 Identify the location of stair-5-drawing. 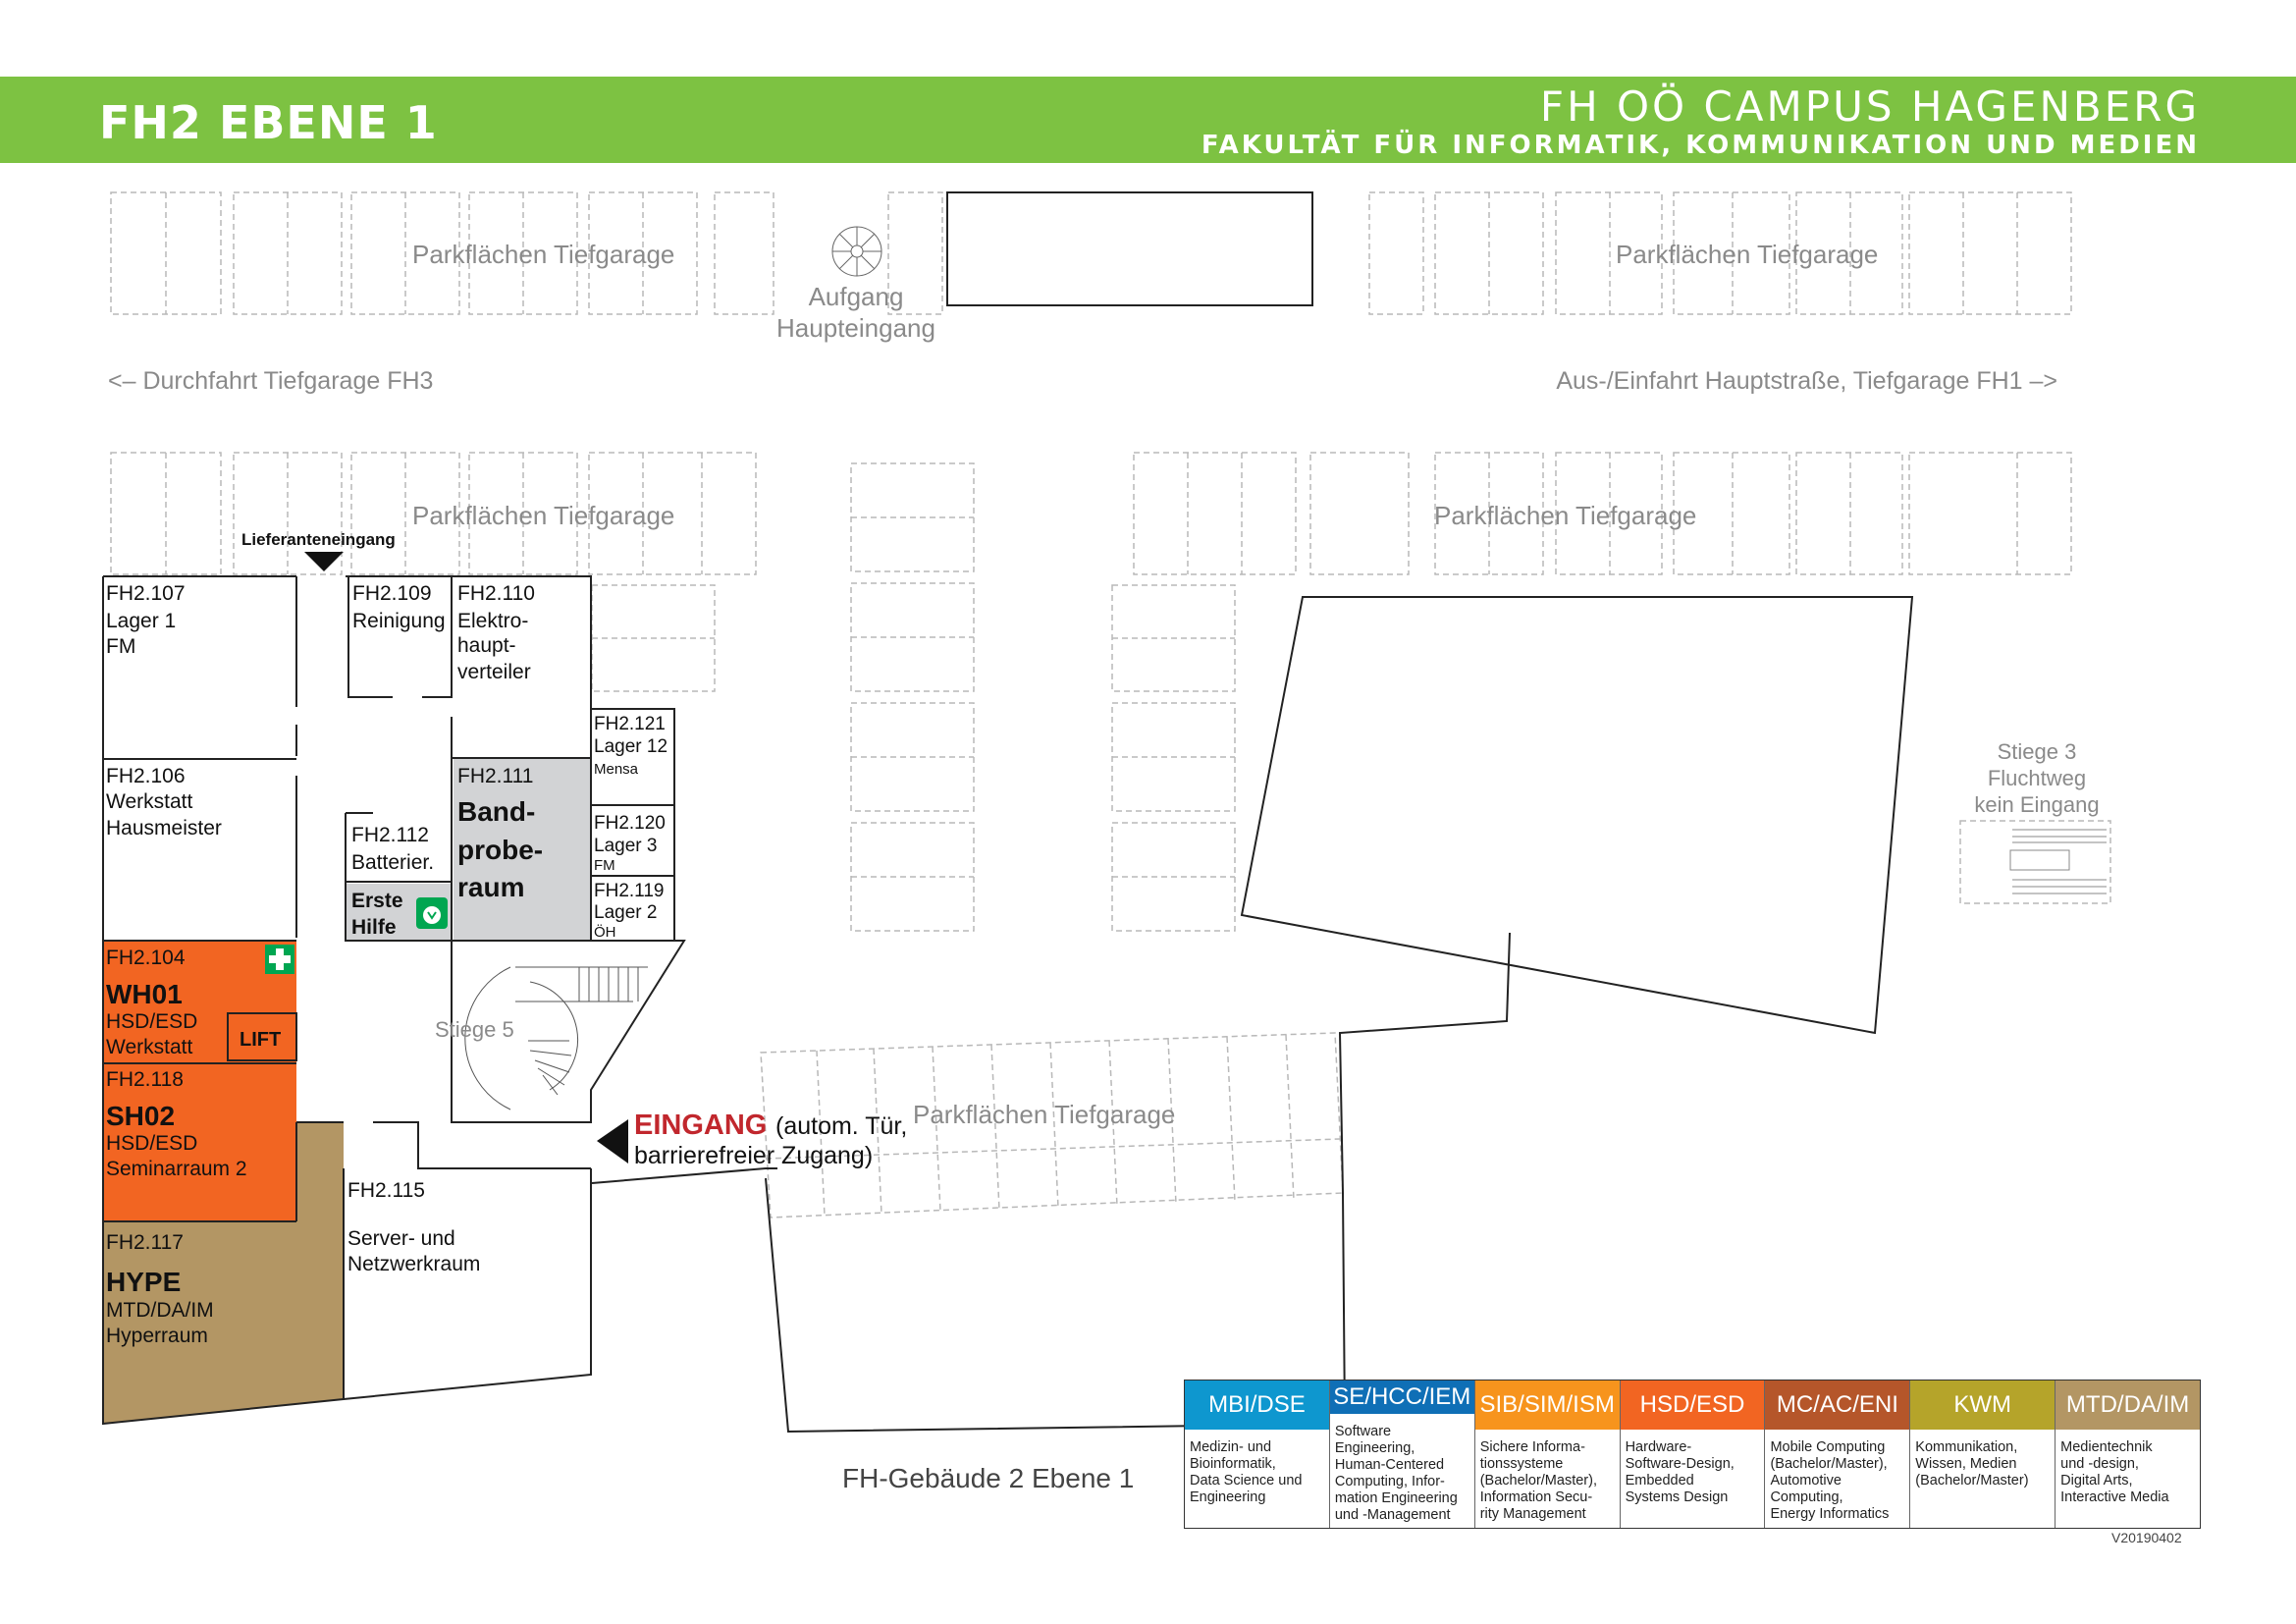
(556, 1038).